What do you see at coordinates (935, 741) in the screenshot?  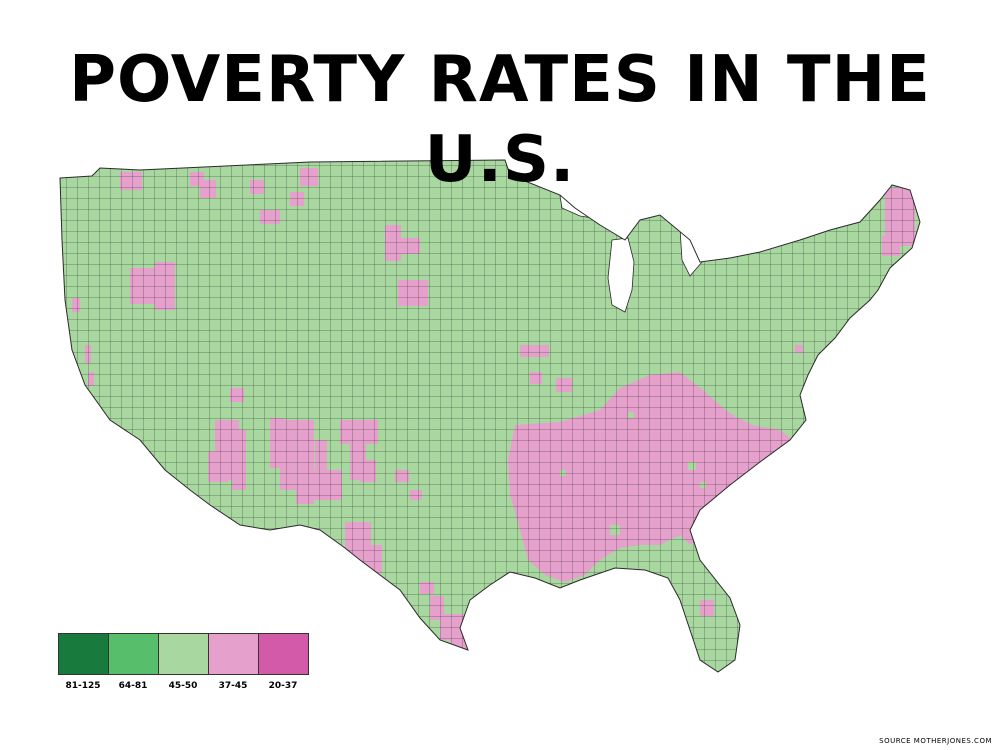 I see `source-credit: SOURCE MOTHERJONES.COM` at bounding box center [935, 741].